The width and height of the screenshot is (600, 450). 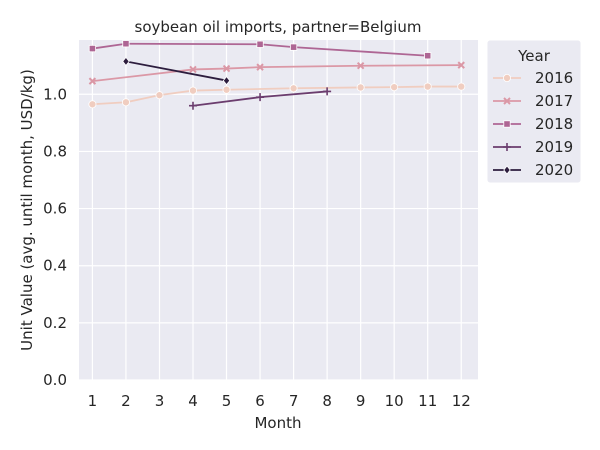 What do you see at coordinates (554, 170) in the screenshot?
I see `legend-label: 2020` at bounding box center [554, 170].